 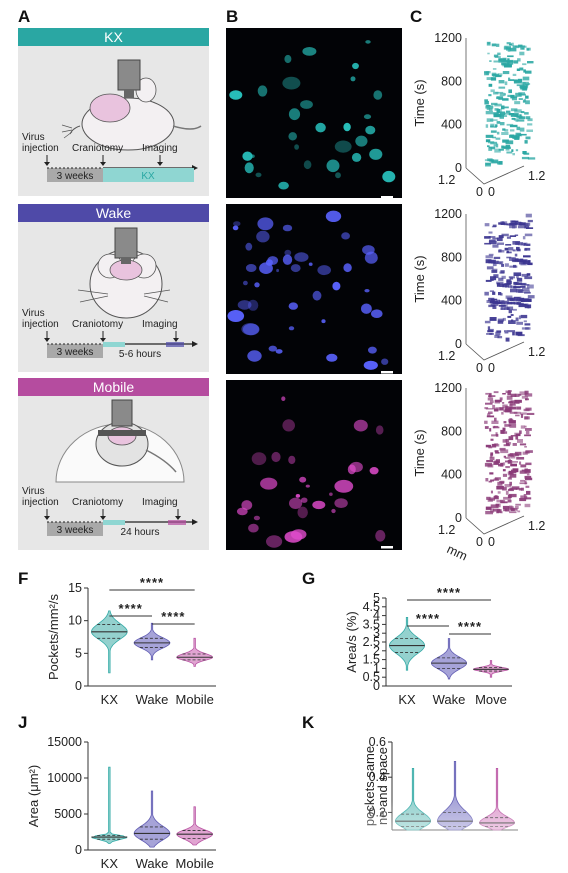 I want to click on tick-label-y: 2.5, so click(x=371, y=642).